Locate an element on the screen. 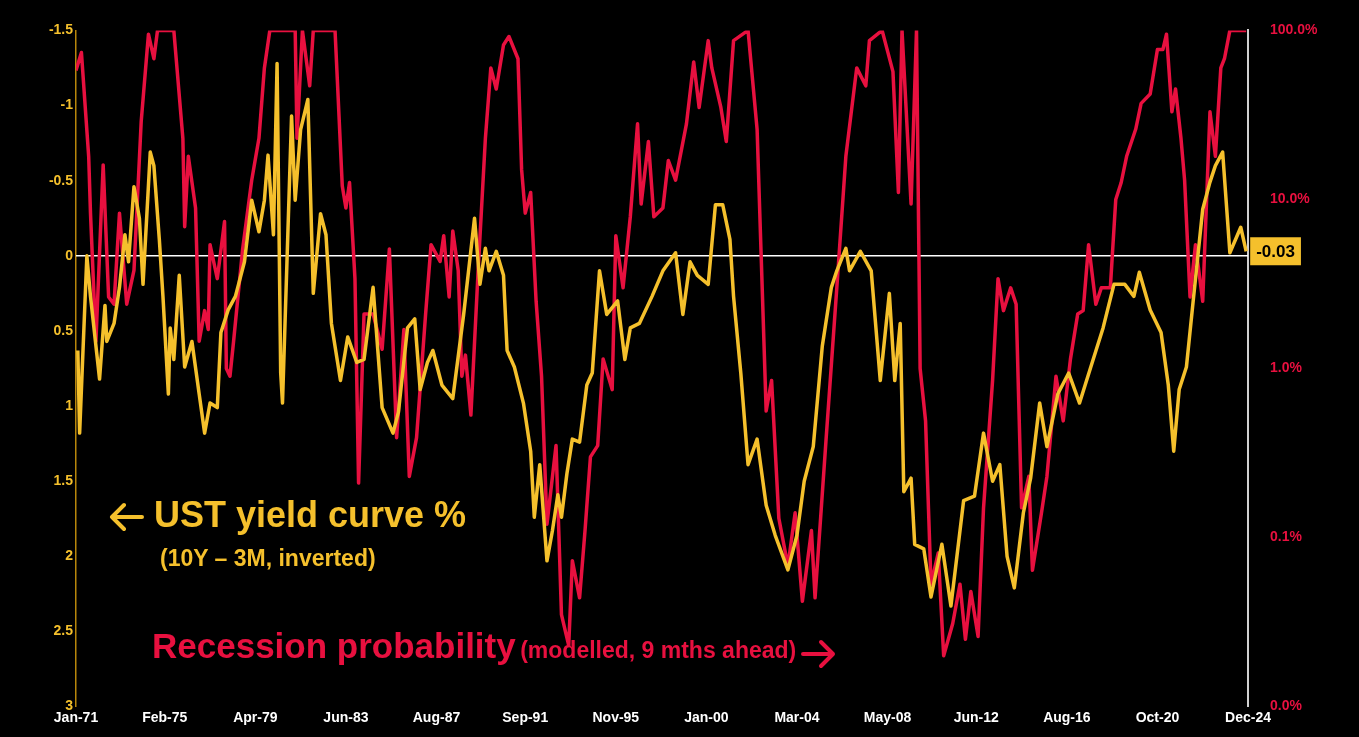  y-tick-label: -0.5 is located at coordinates (61, 179).